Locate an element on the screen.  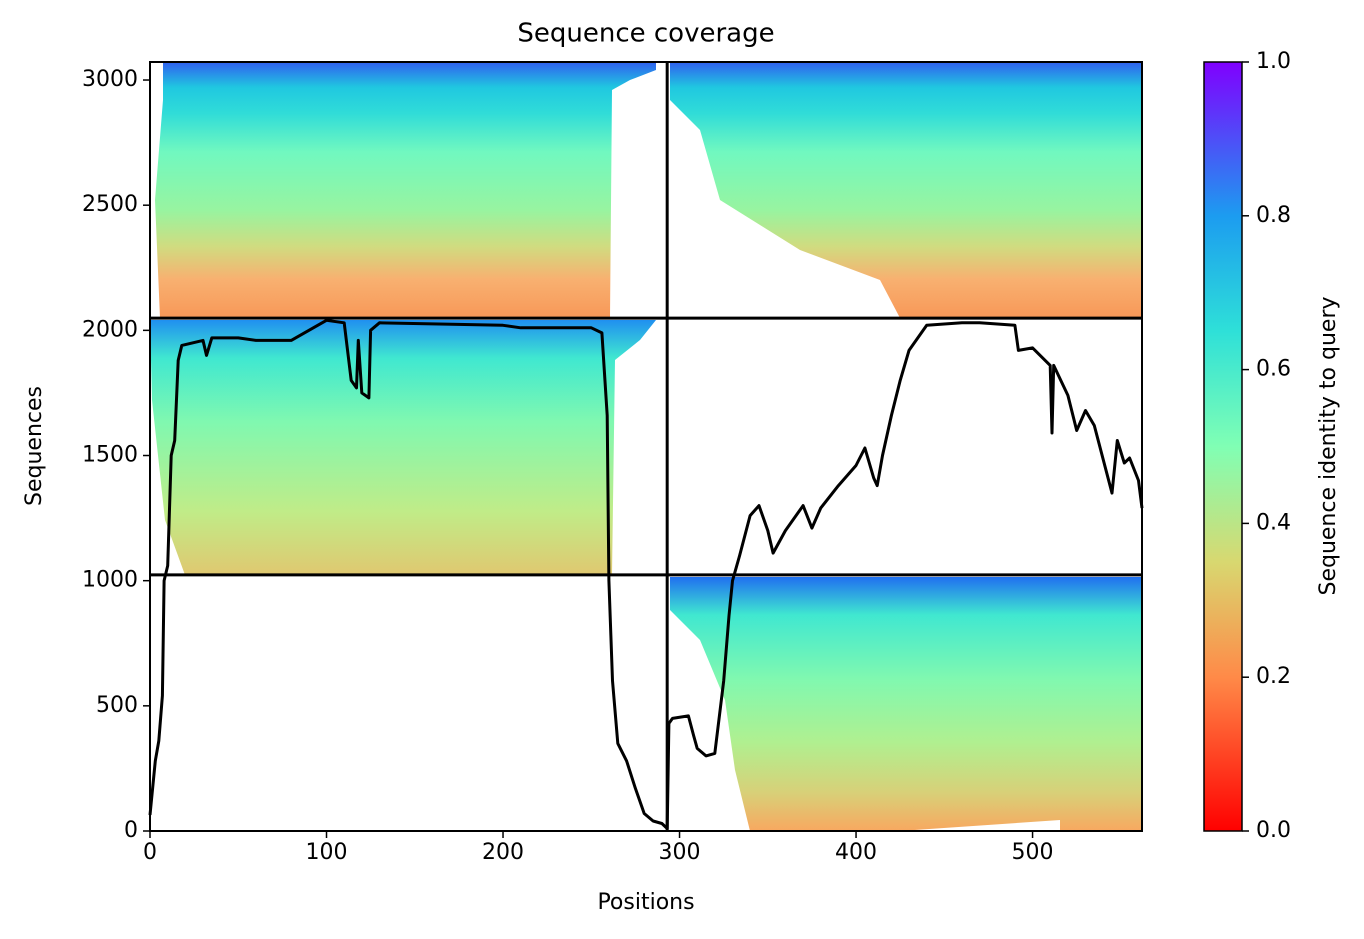
chart-title: Sequence coverage is located at coordinates (645, 34).